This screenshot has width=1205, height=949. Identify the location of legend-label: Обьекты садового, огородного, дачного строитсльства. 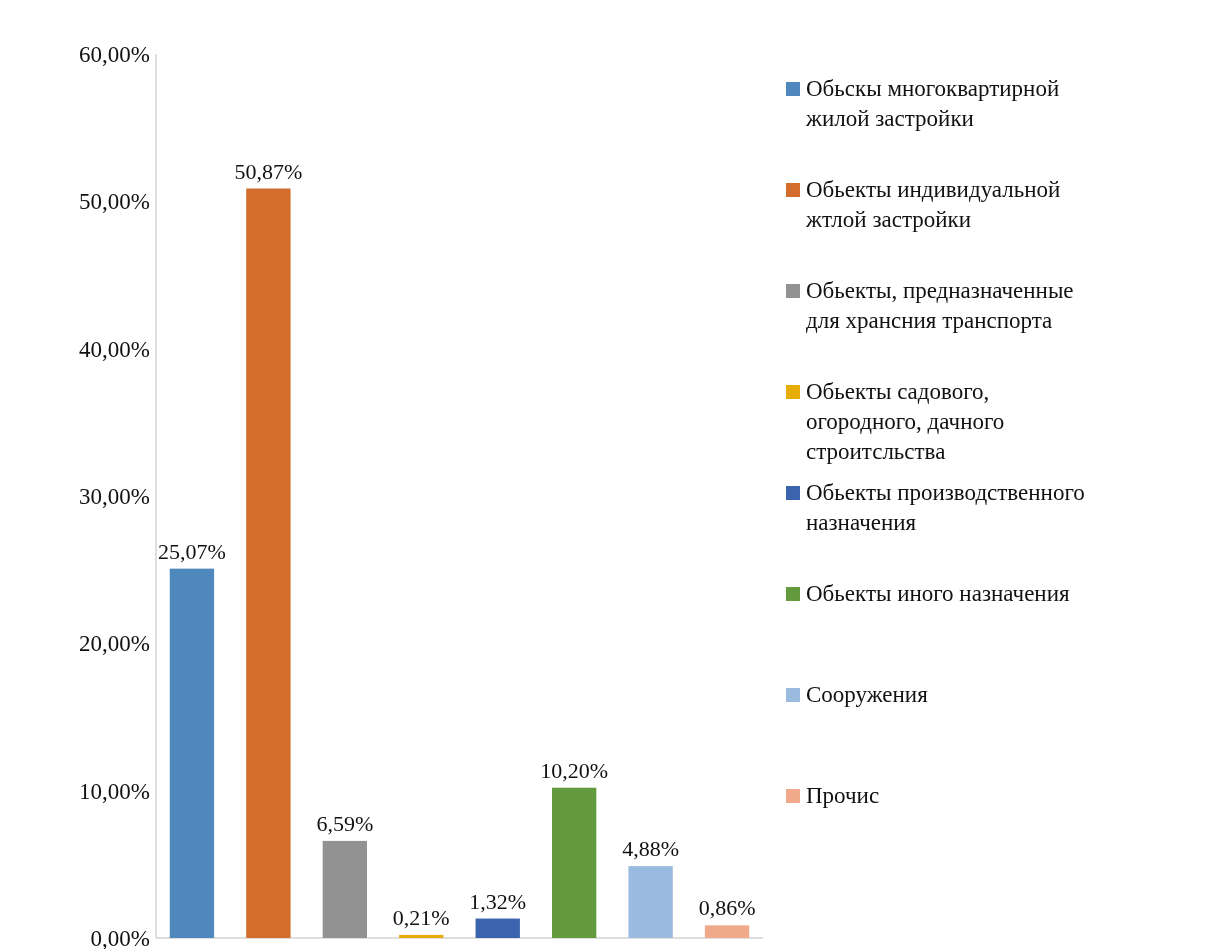
(905, 421).